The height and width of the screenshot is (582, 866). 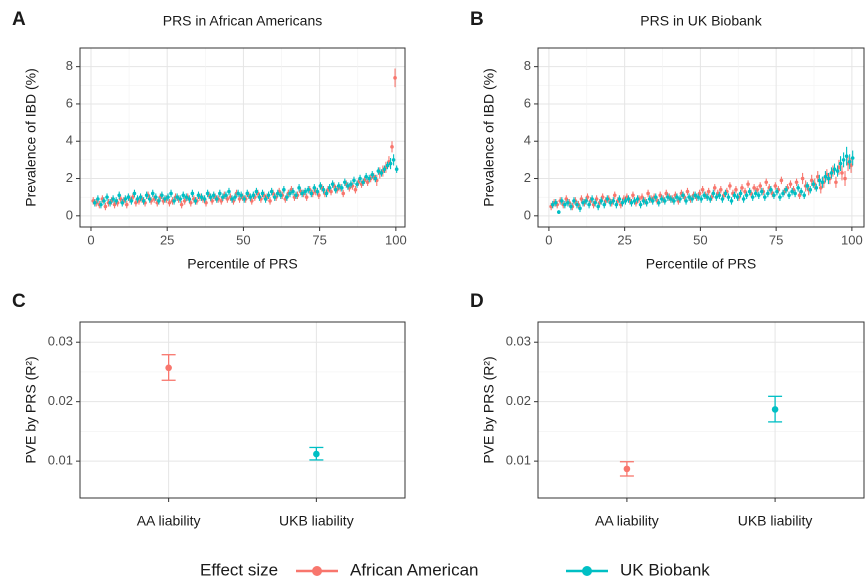 I want to click on y-tick-label: 6, so click(x=69, y=102).